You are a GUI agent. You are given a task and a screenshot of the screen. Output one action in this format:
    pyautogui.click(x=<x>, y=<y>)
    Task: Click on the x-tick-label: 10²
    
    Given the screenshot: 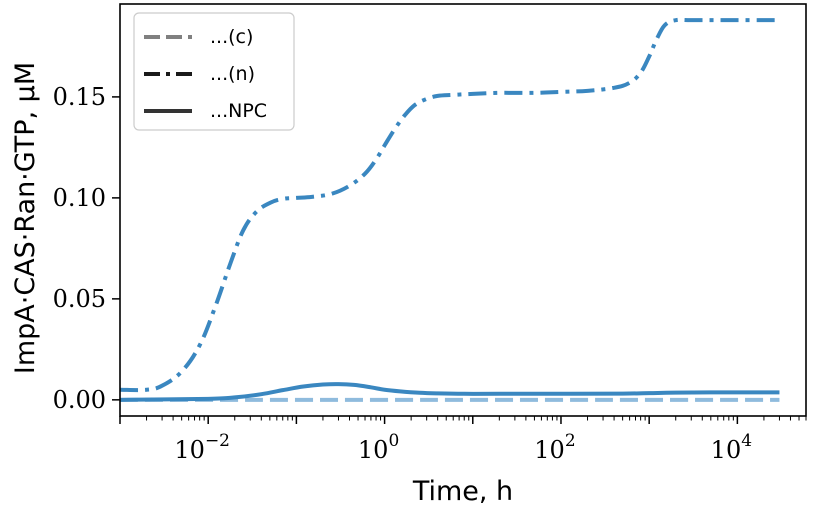 What is the action you would take?
    pyautogui.click(x=554, y=447)
    